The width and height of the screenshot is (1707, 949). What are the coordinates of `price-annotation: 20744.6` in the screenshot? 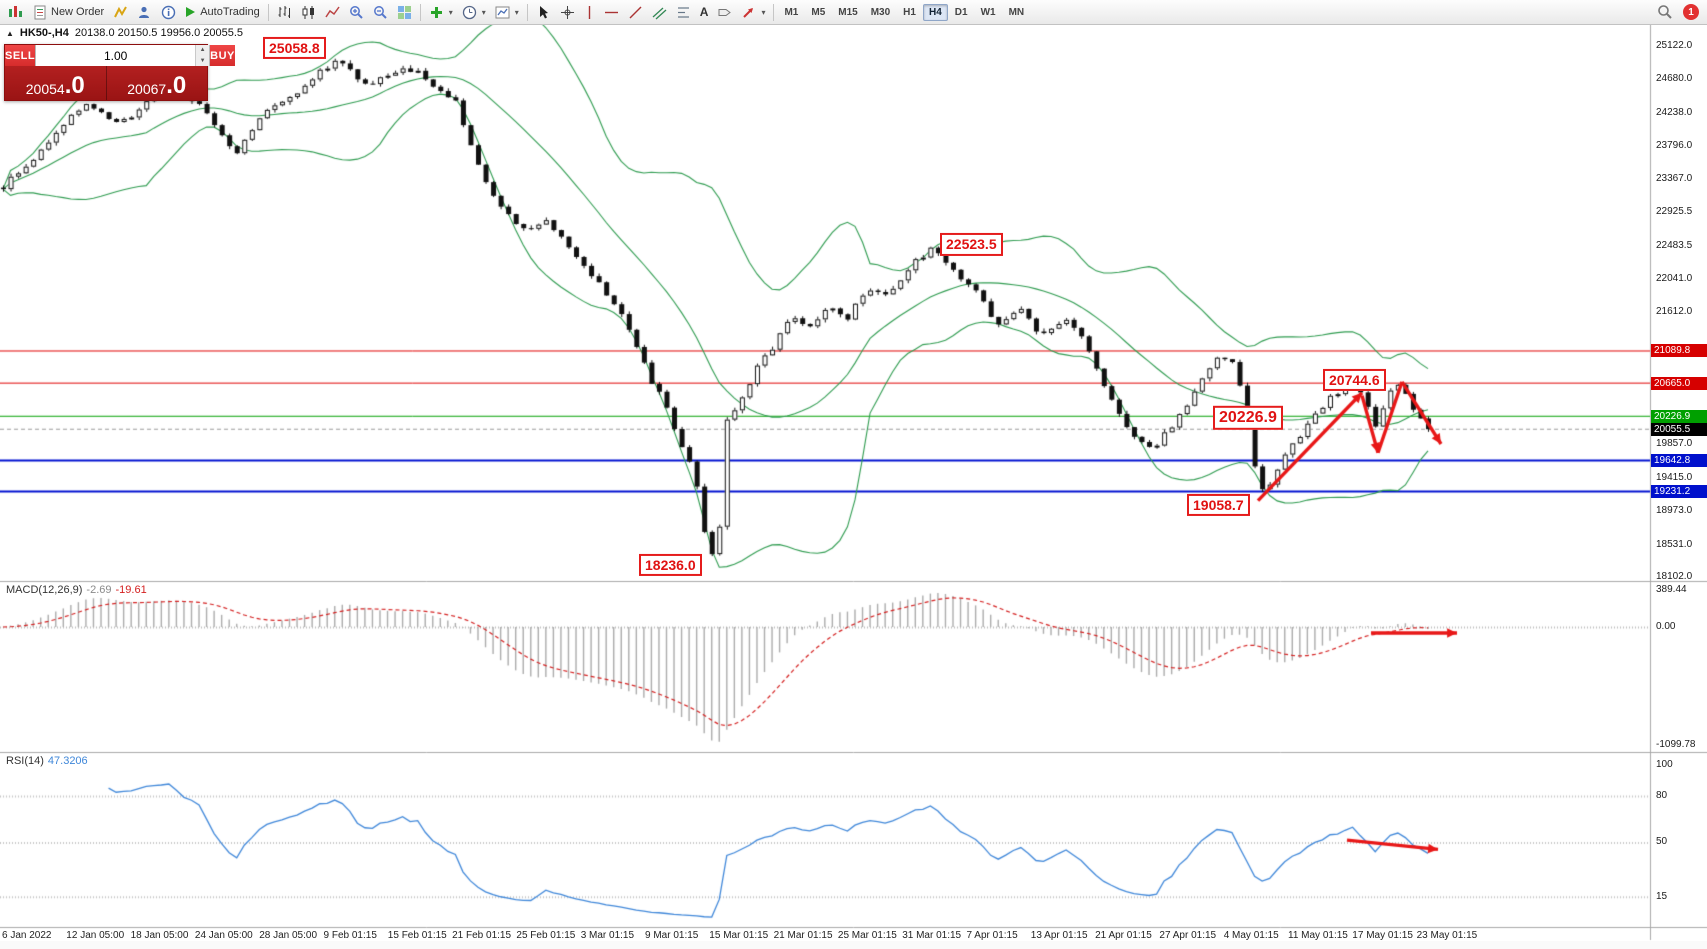 It's located at (1354, 379).